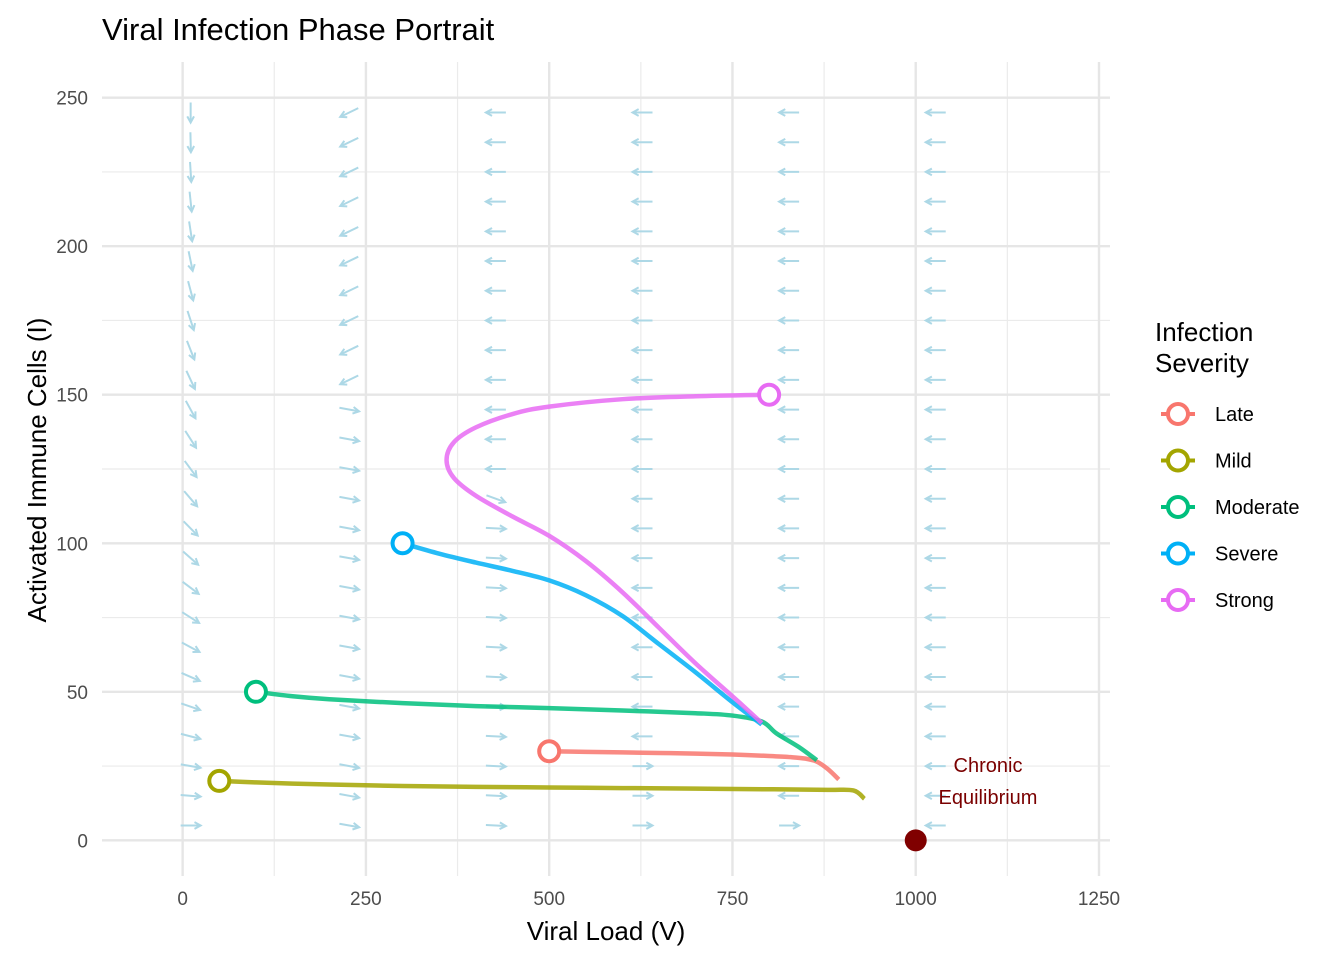 The image size is (1344, 960). Describe the element at coordinates (915, 840) in the screenshot. I see `equilibrium-layer` at that location.